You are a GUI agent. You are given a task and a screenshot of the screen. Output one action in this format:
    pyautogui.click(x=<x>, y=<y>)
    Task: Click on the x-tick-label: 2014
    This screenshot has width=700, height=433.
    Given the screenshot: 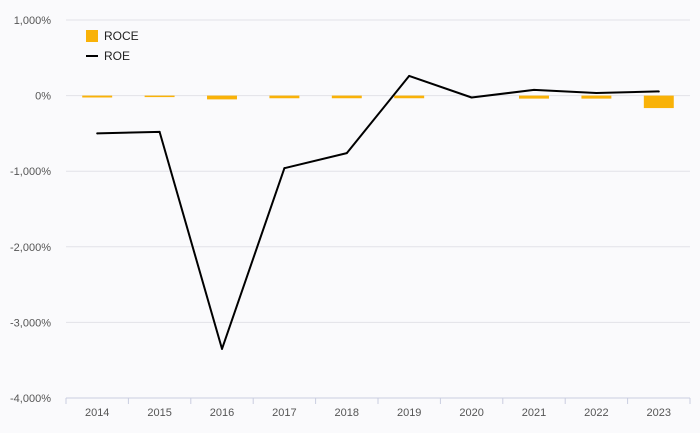 What is the action you would take?
    pyautogui.click(x=97, y=413)
    